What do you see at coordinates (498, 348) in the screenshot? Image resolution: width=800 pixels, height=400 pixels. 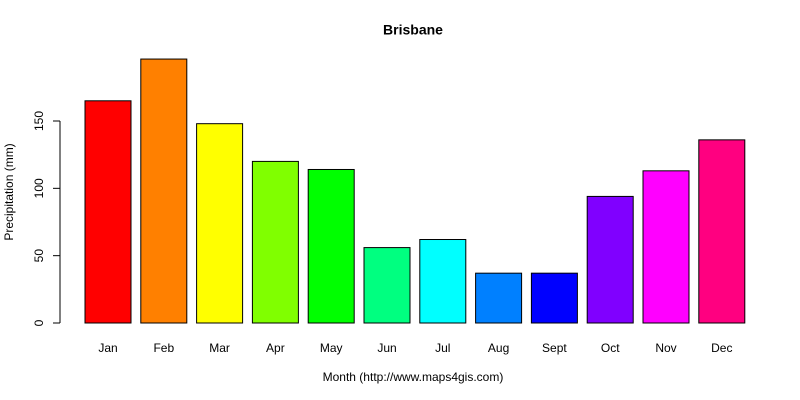 I see `x-tick-label: Aug` at bounding box center [498, 348].